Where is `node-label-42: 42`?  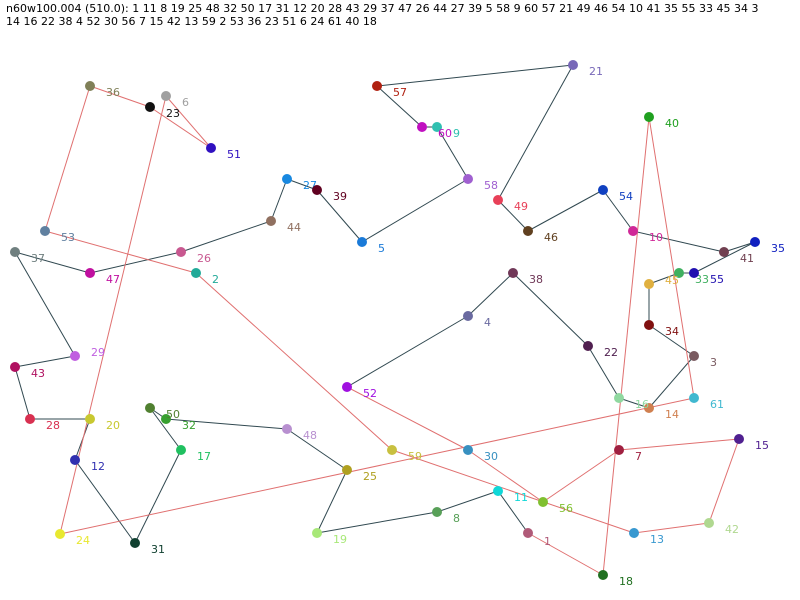
node-label-42: 42 is located at coordinates (732, 529).